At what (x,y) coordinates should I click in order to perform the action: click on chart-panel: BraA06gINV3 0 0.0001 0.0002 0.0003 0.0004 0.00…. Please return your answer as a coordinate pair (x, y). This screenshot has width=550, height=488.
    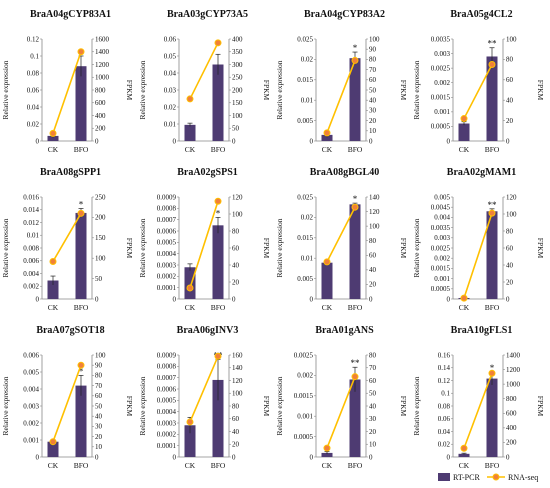
    Looking at the image, I should click on (204, 397).